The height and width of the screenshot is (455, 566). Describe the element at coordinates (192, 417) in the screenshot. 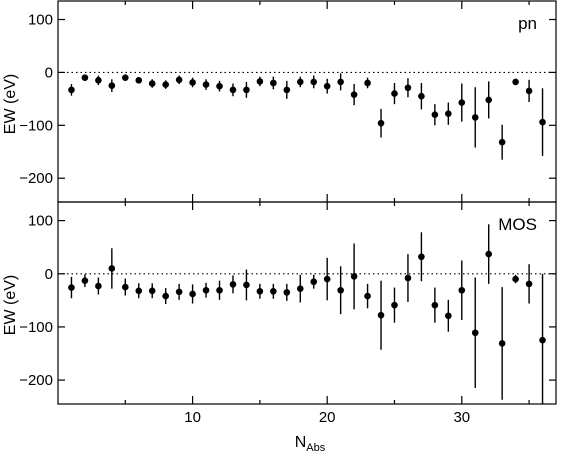

I see `mos-x-tick-label: 10` at that location.